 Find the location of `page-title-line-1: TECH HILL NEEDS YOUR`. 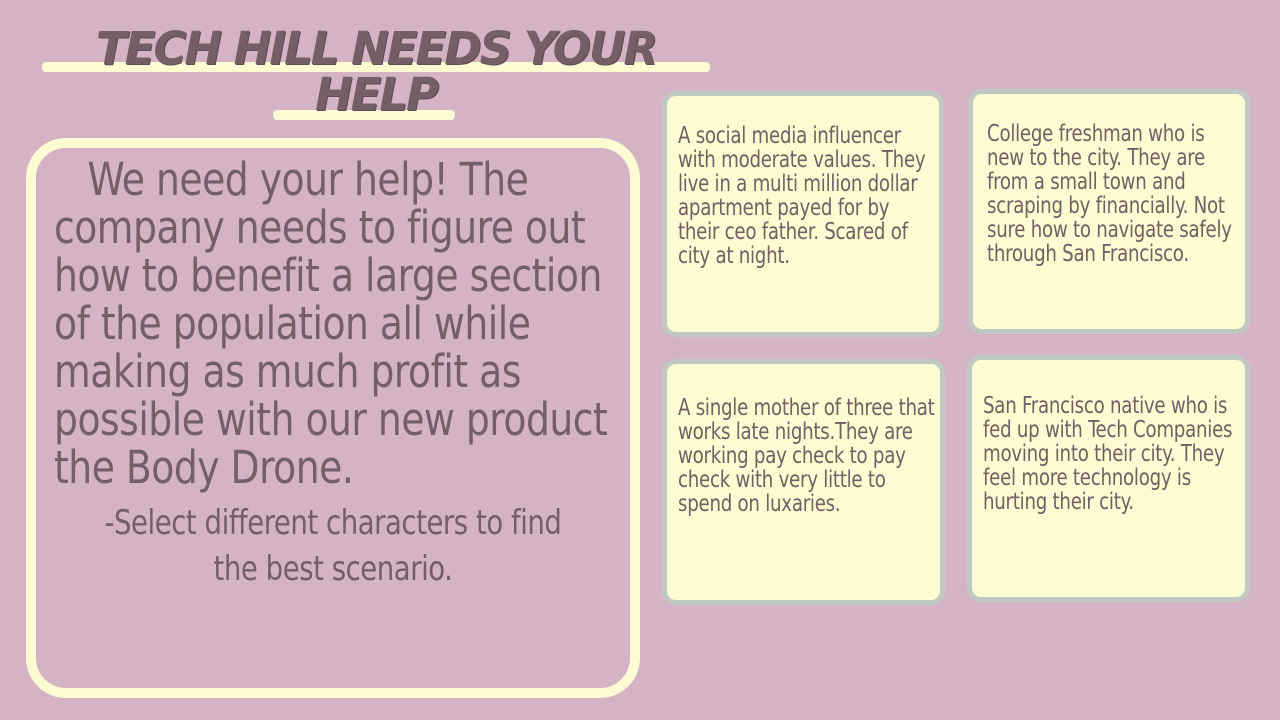

page-title-line-1: TECH HILL NEEDS YOUR is located at coordinates (376, 48).